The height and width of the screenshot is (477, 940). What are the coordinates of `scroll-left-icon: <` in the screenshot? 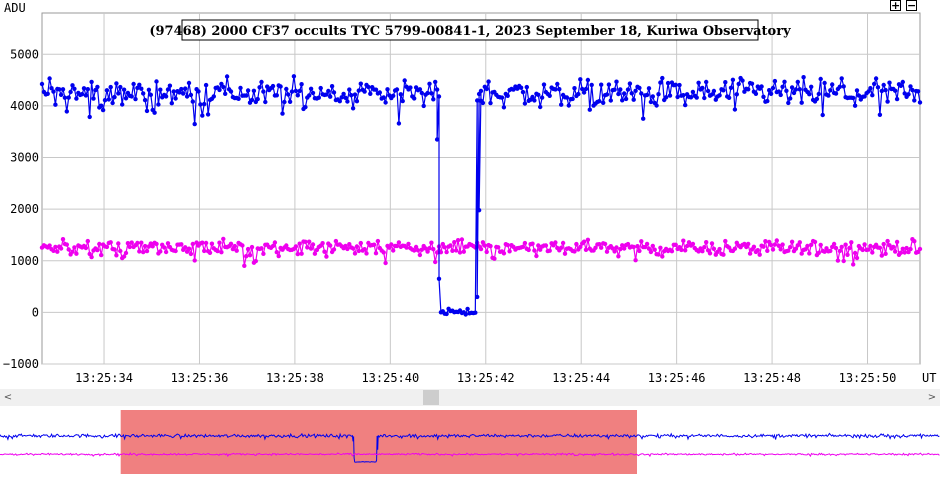 It's located at (8, 397).